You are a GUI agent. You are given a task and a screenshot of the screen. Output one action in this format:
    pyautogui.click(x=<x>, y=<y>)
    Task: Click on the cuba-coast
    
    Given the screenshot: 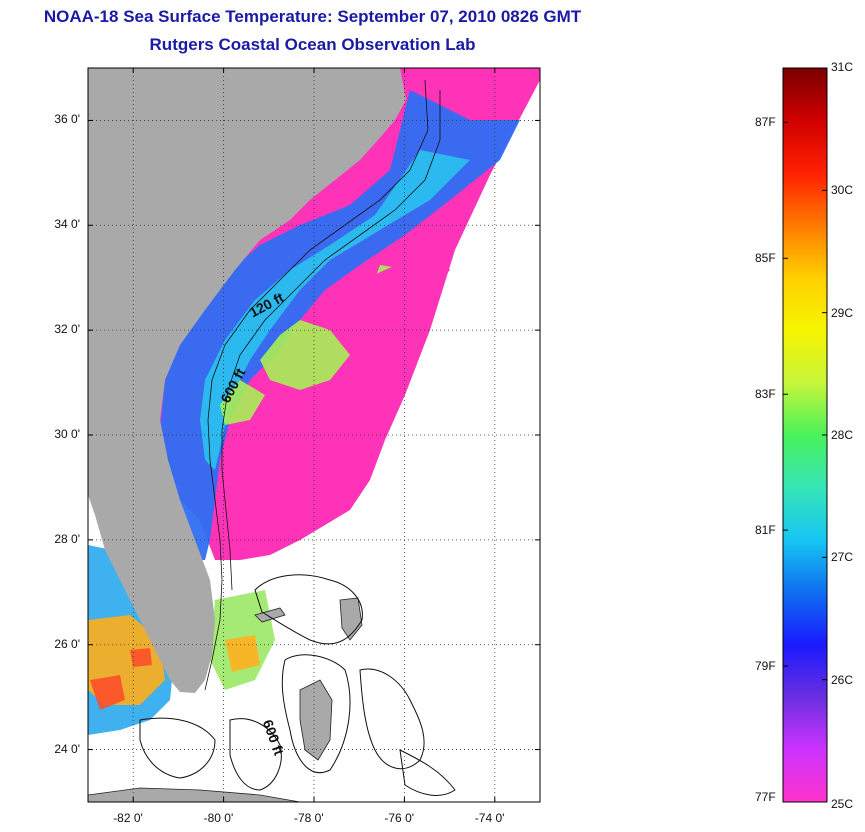 What is the action you would take?
    pyautogui.click(x=194, y=794)
    